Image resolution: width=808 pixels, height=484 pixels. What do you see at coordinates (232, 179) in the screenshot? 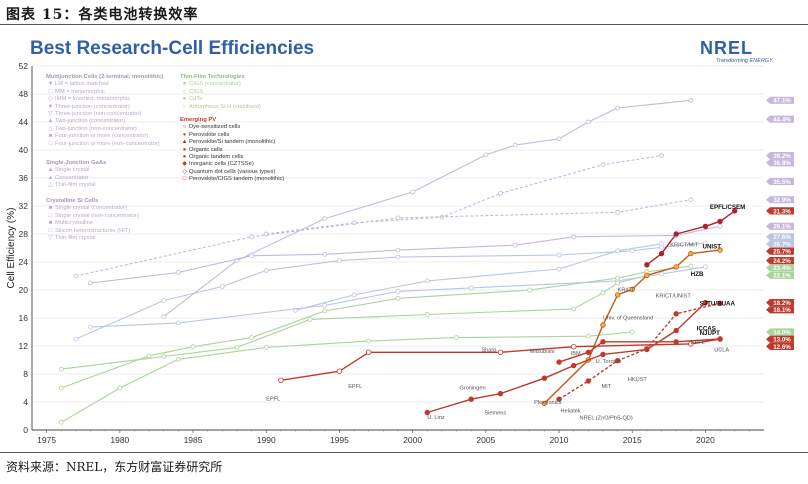
I see `legend-item: □ Perovskite/CIGS tandem (monolithic)` at bounding box center [232, 179].